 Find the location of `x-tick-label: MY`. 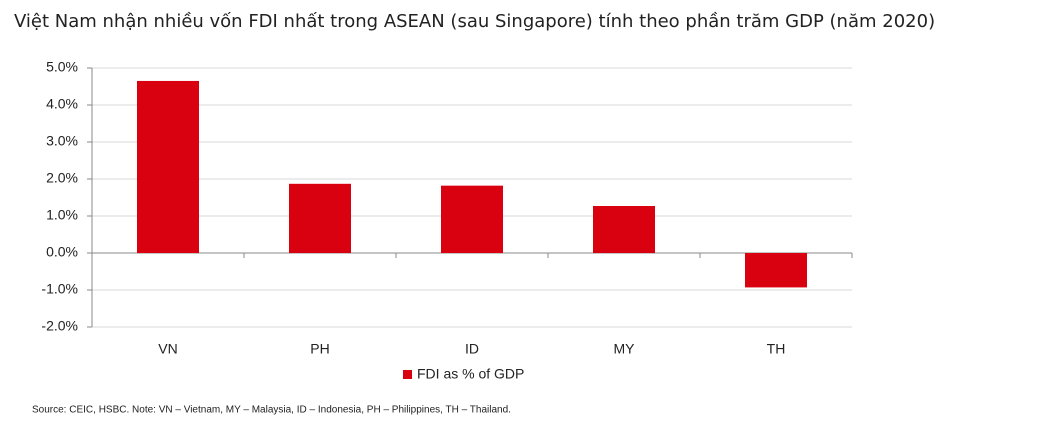

x-tick-label: MY is located at coordinates (625, 349).